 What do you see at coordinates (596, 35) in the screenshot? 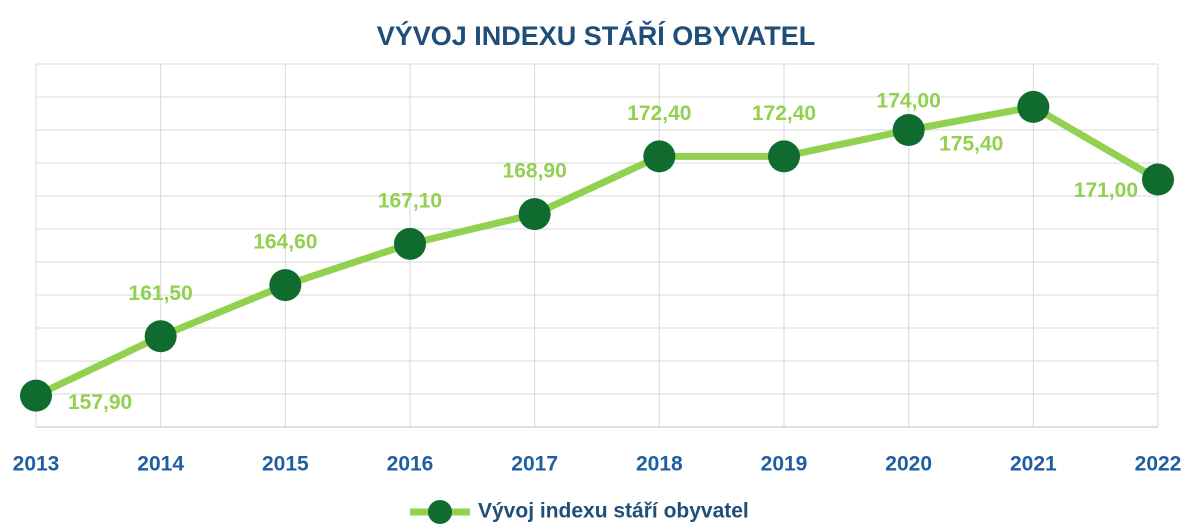
I see `chart-title: VÝVOJ INDEXU STÁŘÍ OBYVATEL` at bounding box center [596, 35].